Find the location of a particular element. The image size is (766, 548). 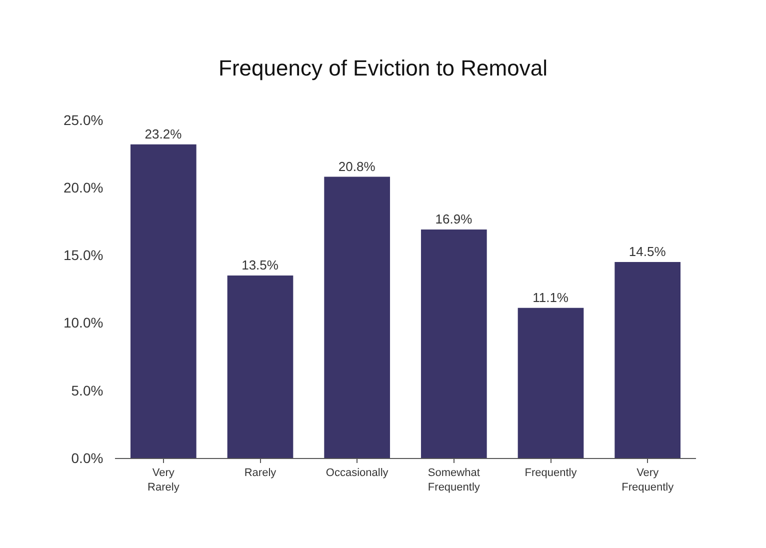

y-tick-label: 15.0% is located at coordinates (83, 255).